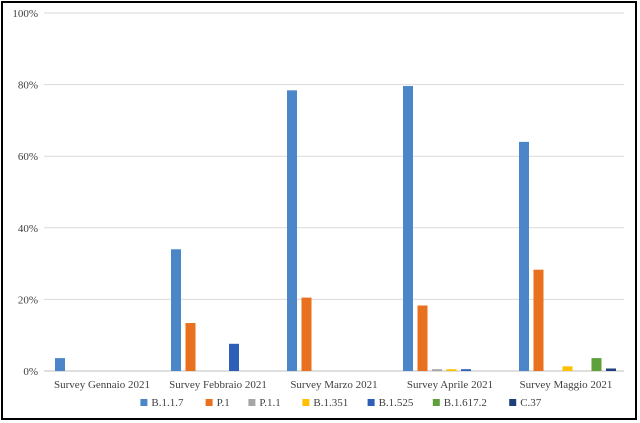 The height and width of the screenshot is (423, 640). I want to click on y-tick-label: 100%, so click(25, 14).